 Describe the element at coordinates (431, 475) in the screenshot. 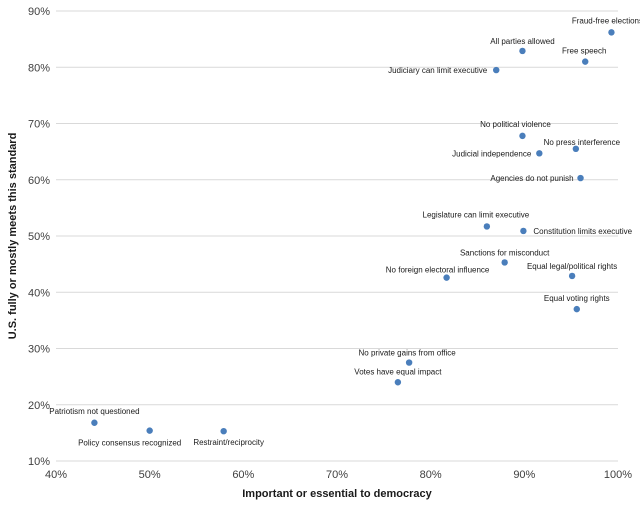

I see `x-tick-label: 80%` at that location.